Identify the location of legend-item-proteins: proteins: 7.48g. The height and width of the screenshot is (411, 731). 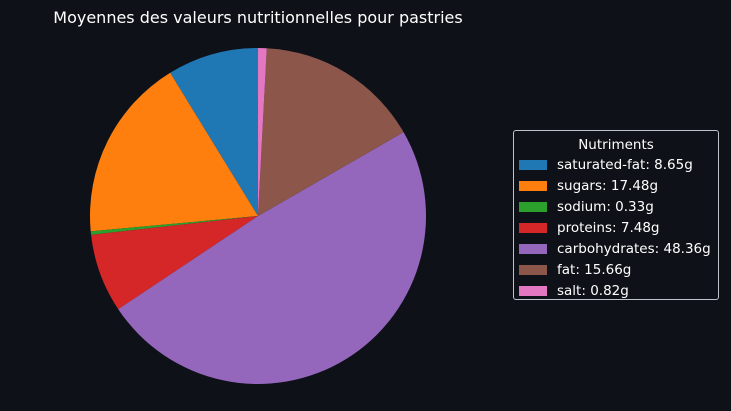
(616, 227).